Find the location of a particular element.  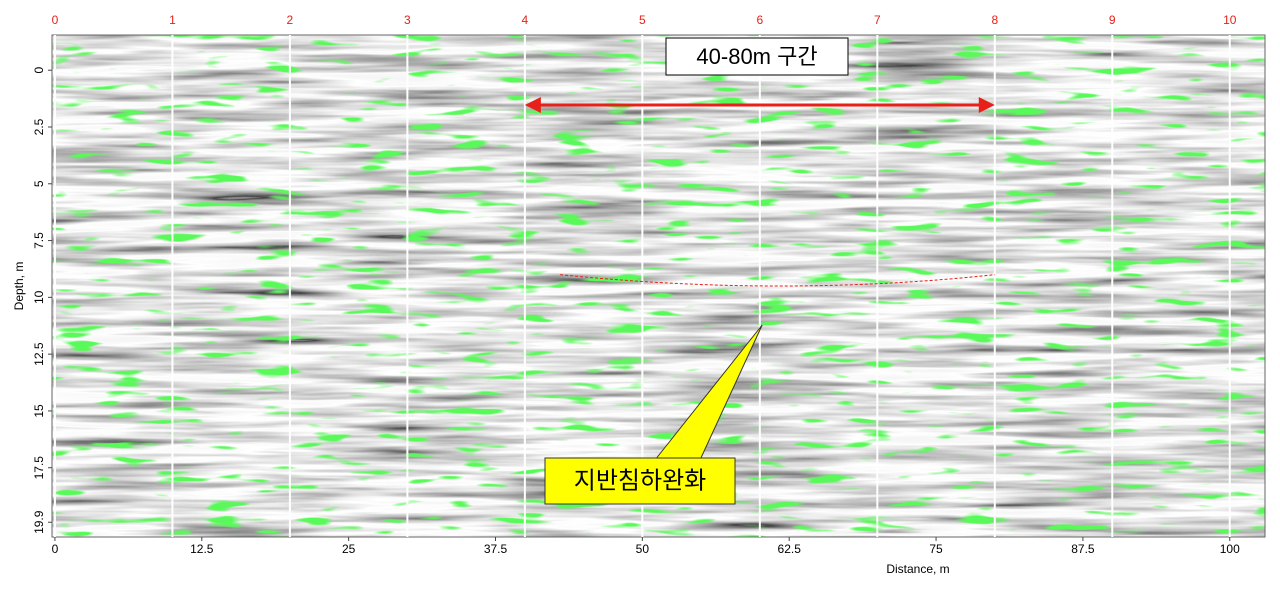

station-label: 4 is located at coordinates (525, 20).